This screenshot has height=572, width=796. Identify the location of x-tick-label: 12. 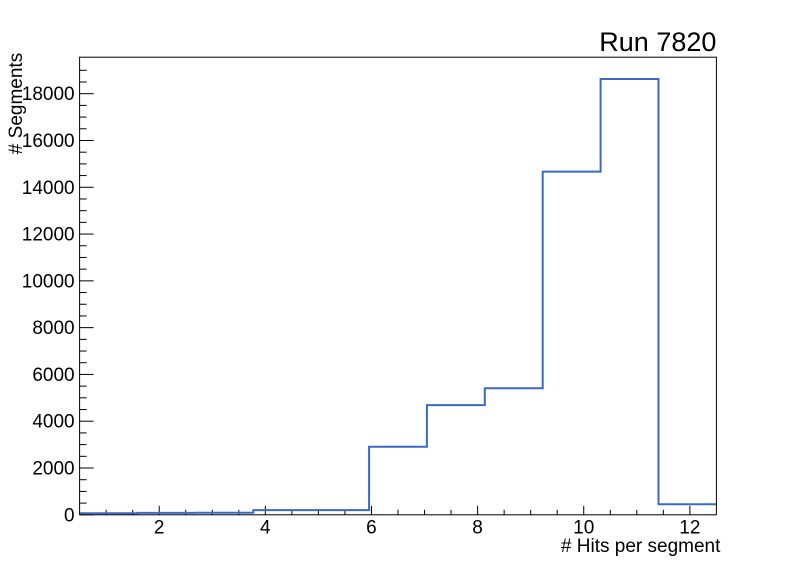
(689, 527).